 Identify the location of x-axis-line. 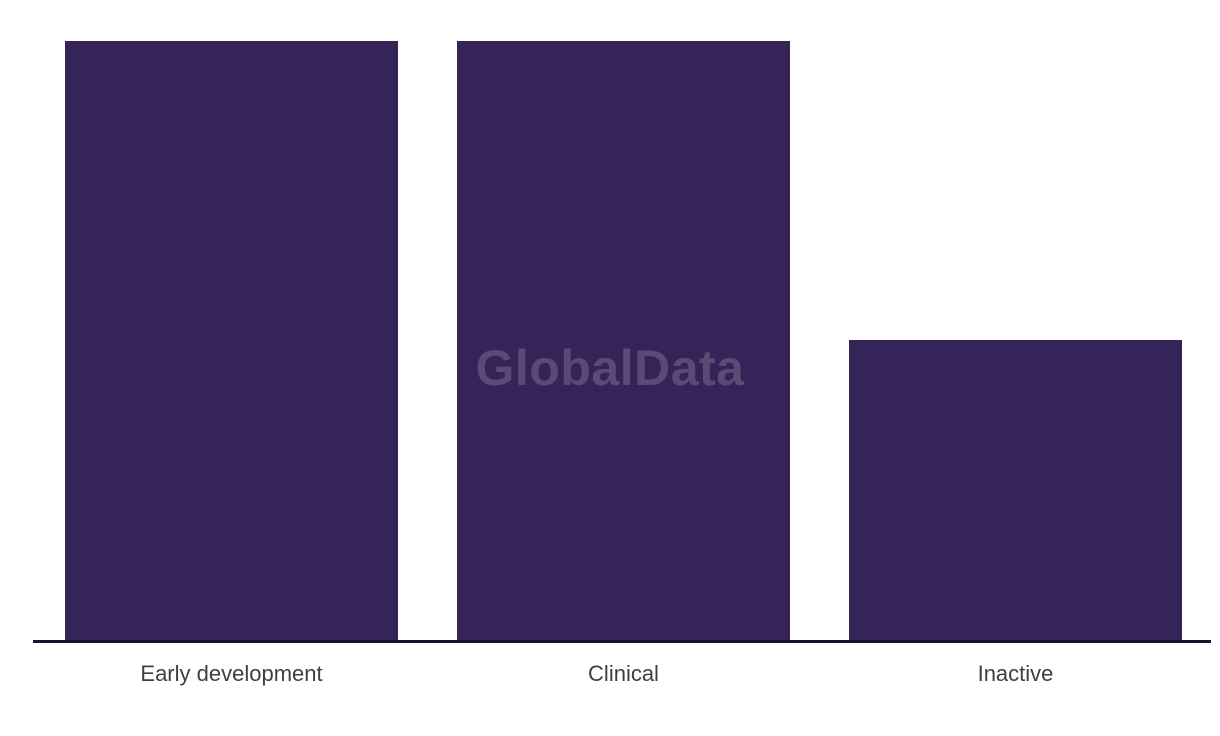
(622, 641).